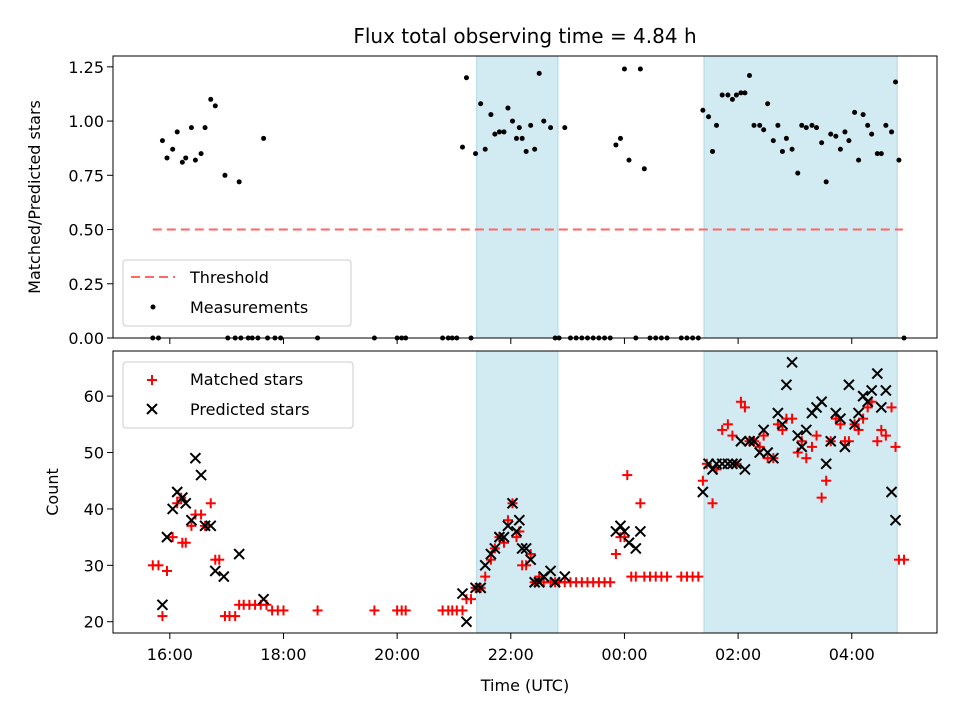  What do you see at coordinates (511, 648) in the screenshot?
I see `bottom-x-axis: 16:00 18:00 20:00 22:00 00:00 02:00 04:00` at bounding box center [511, 648].